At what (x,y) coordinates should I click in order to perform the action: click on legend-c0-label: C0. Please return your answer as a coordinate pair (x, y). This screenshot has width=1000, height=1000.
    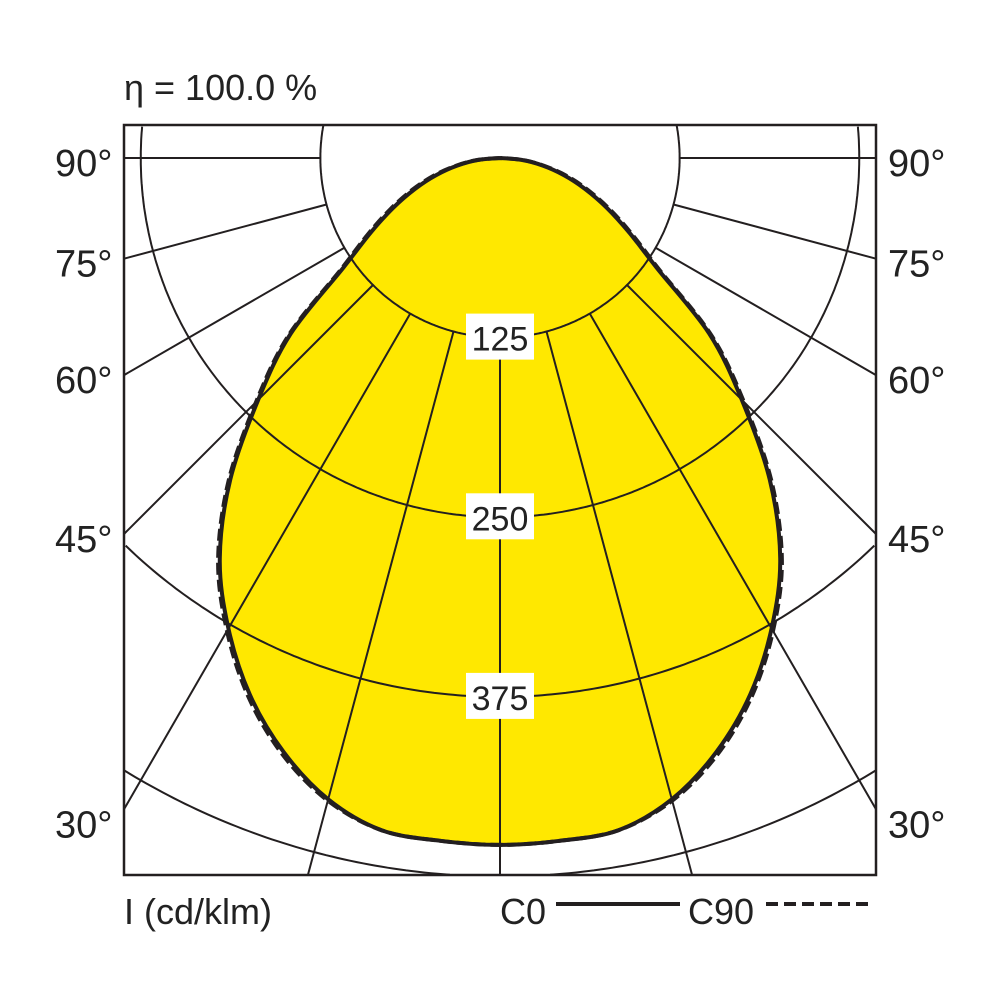
    Looking at the image, I should click on (523, 911).